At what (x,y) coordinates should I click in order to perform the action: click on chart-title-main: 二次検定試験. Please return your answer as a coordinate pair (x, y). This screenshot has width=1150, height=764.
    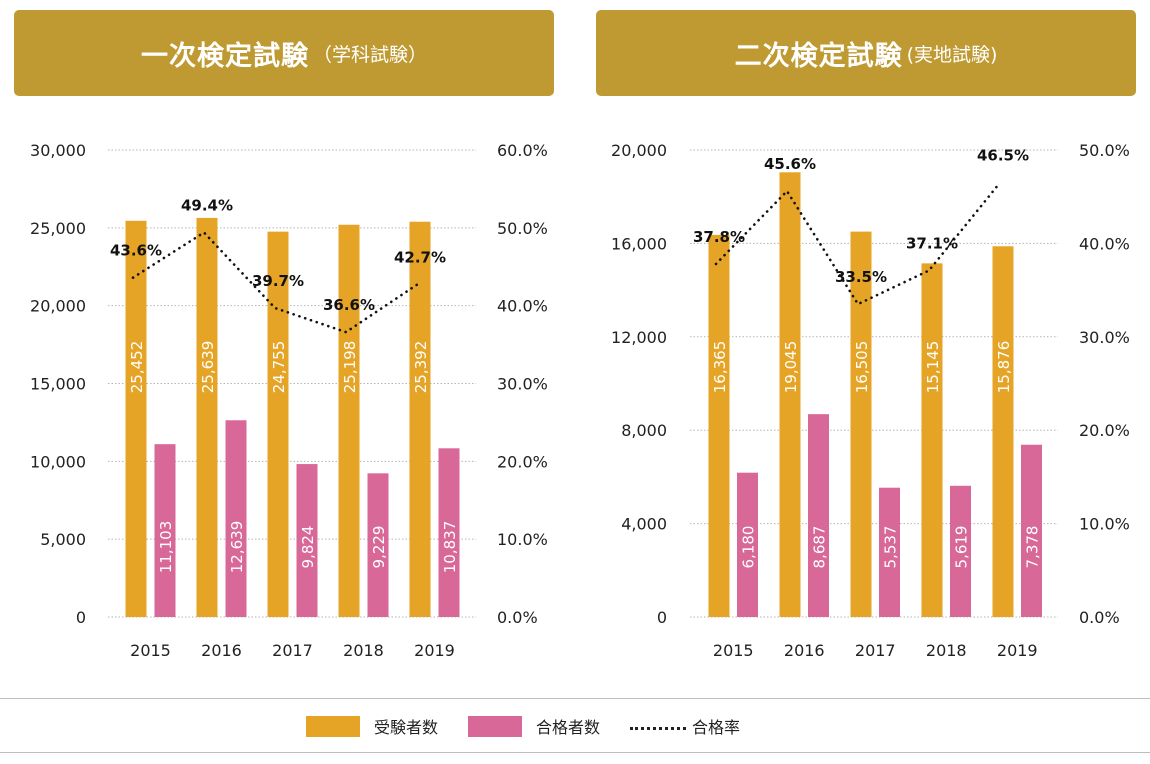
    Looking at the image, I should click on (818, 56).